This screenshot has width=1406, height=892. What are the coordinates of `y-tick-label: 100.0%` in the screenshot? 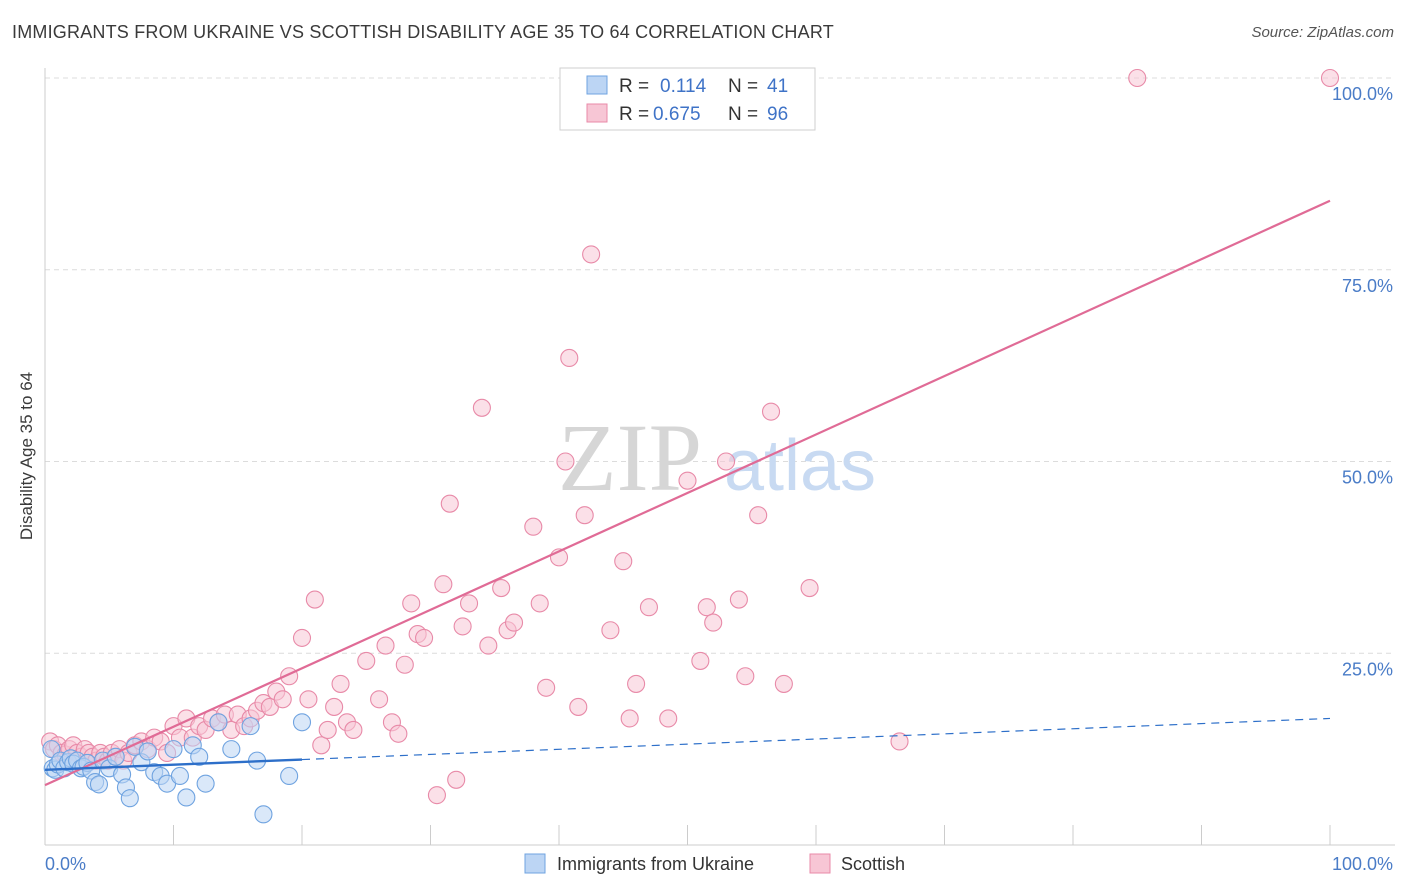 It's located at (1362, 94).